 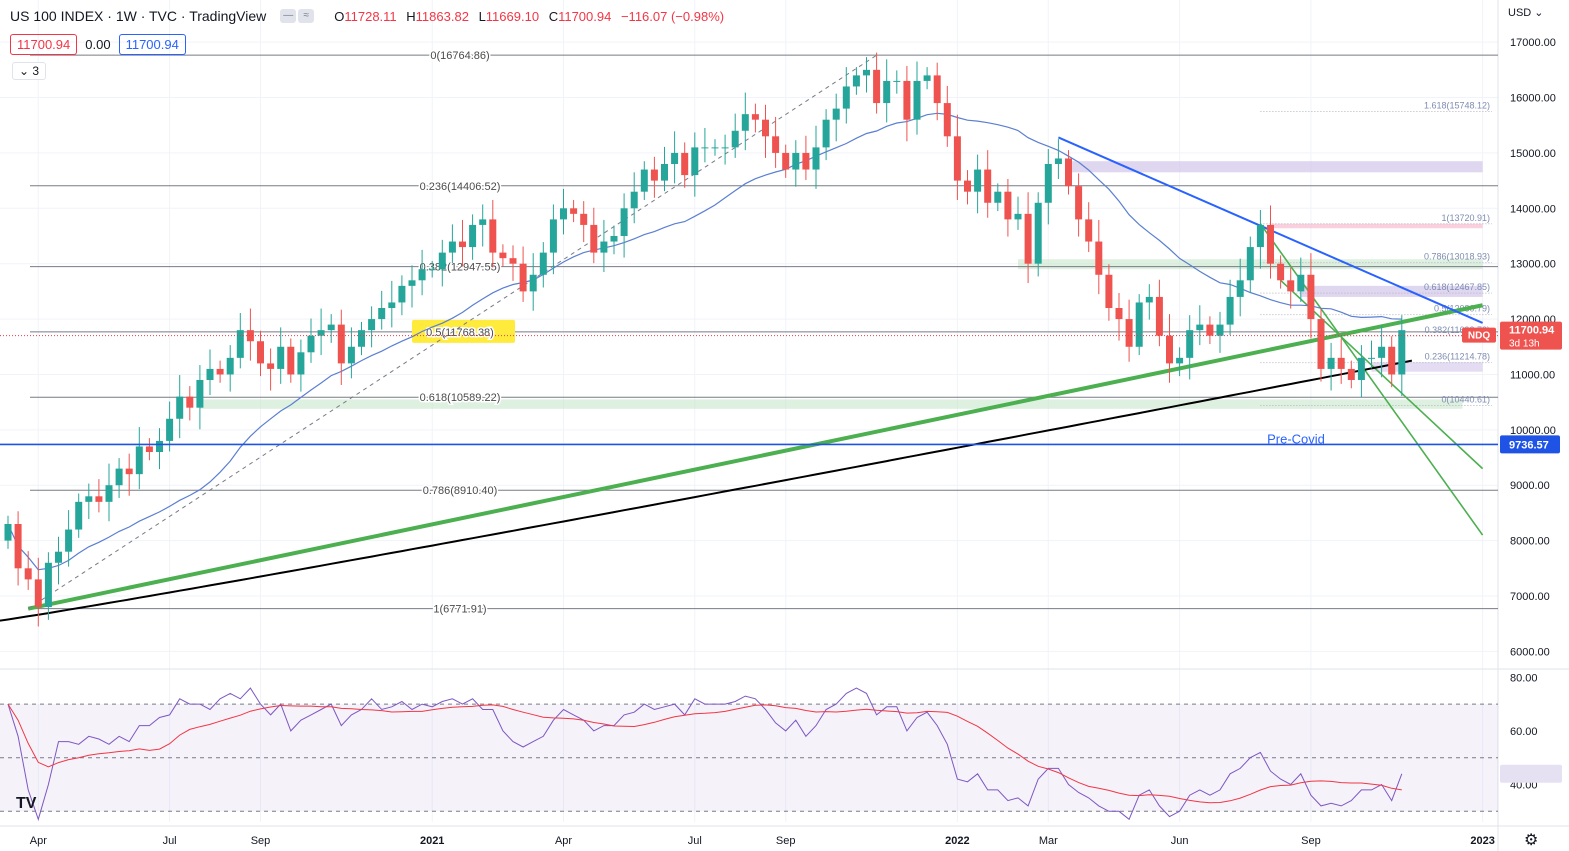 What do you see at coordinates (460, 333) in the screenshot?
I see `fib-label: 0.5(11768.38)` at bounding box center [460, 333].